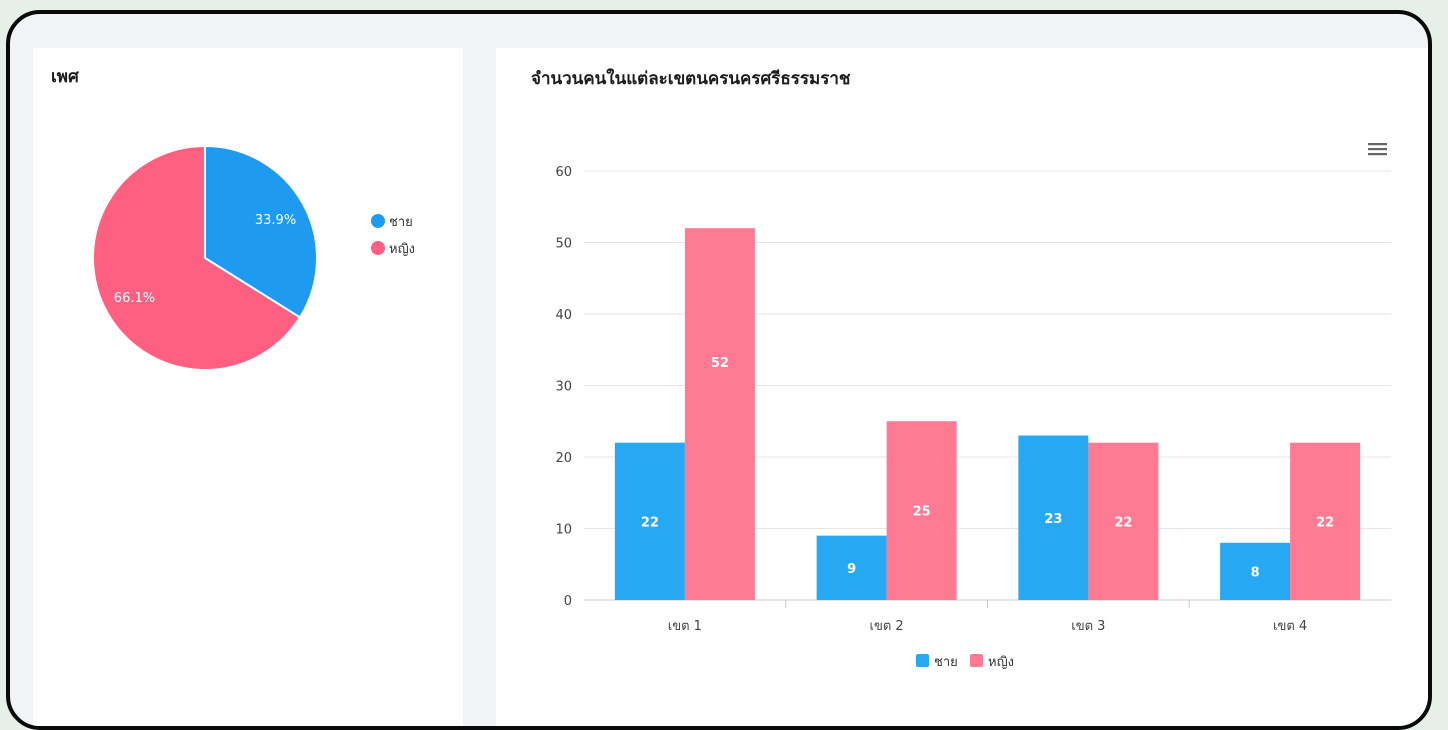  I want to click on pie-panel-title: เพศ, so click(65, 77).